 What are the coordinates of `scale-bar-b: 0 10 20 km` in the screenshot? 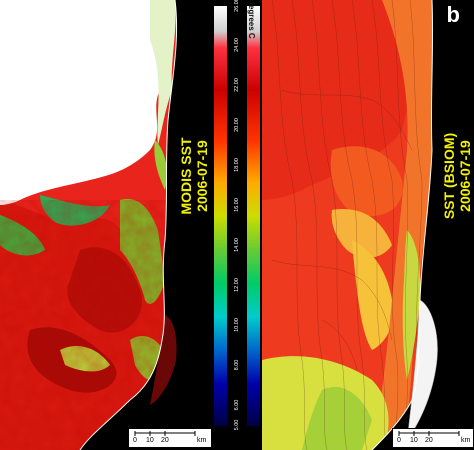 It's located at (433, 438).